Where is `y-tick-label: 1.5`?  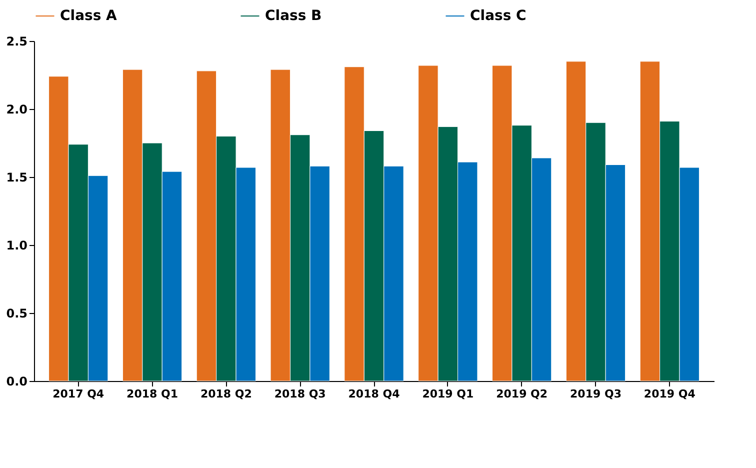 y-tick-label: 1.5 is located at coordinates (17, 177).